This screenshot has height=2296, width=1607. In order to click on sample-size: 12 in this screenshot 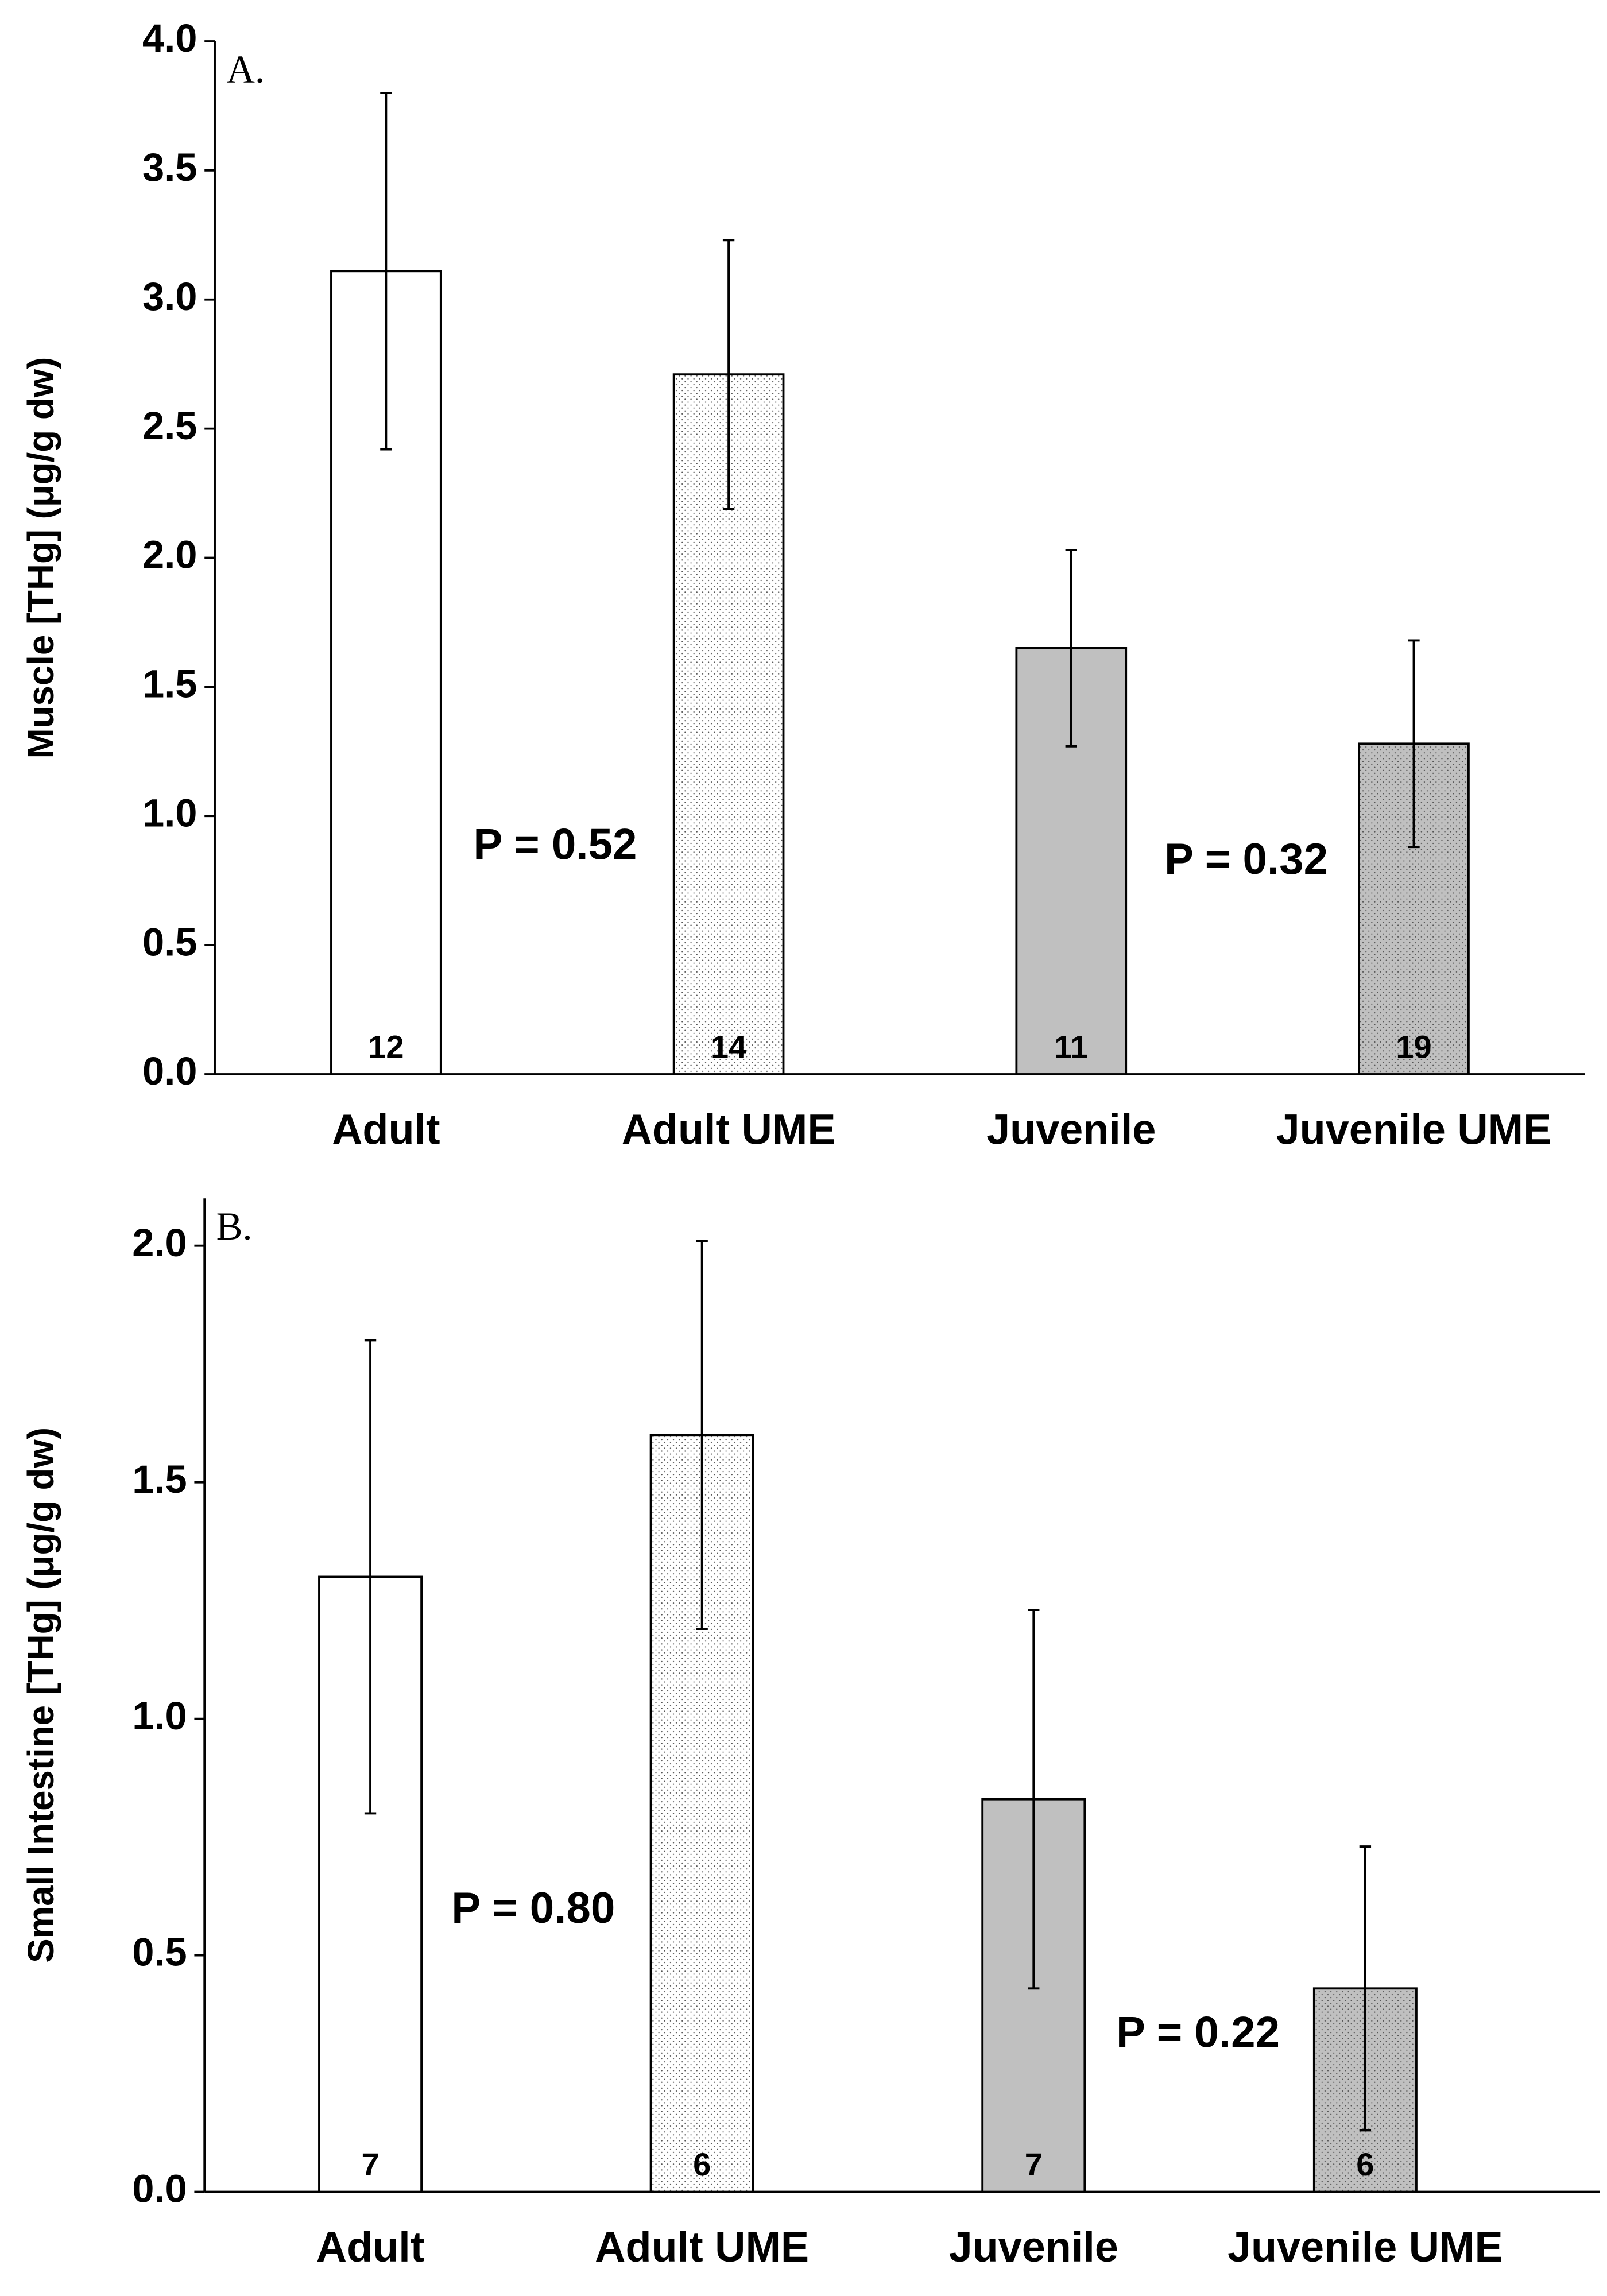, I will do `click(386, 1047)`.